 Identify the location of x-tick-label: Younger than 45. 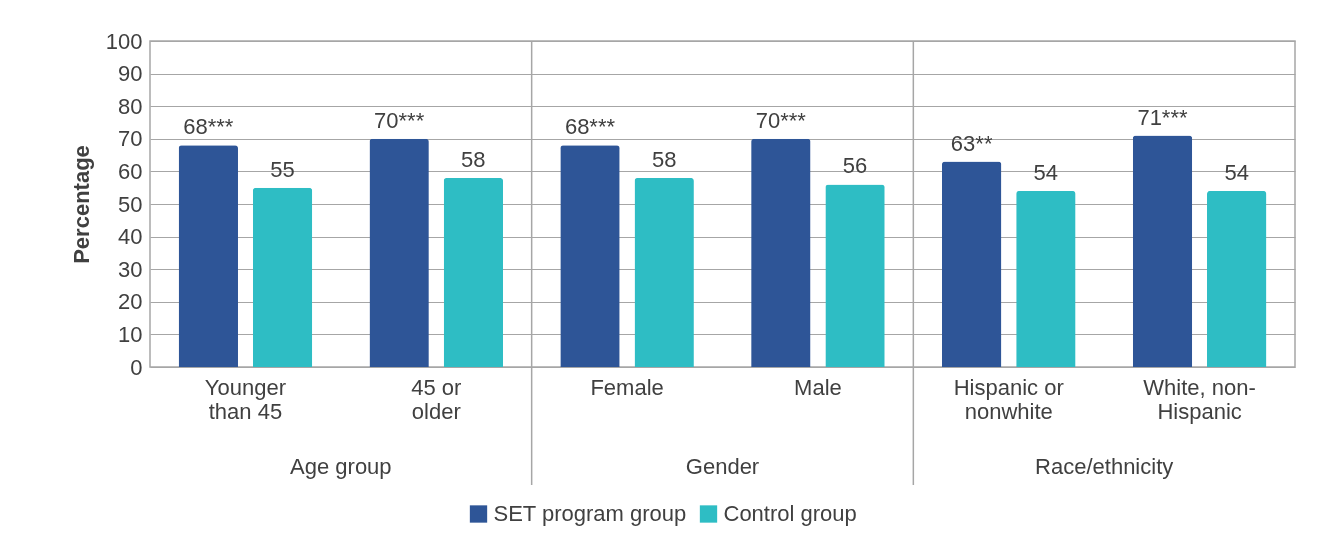
(245, 399).